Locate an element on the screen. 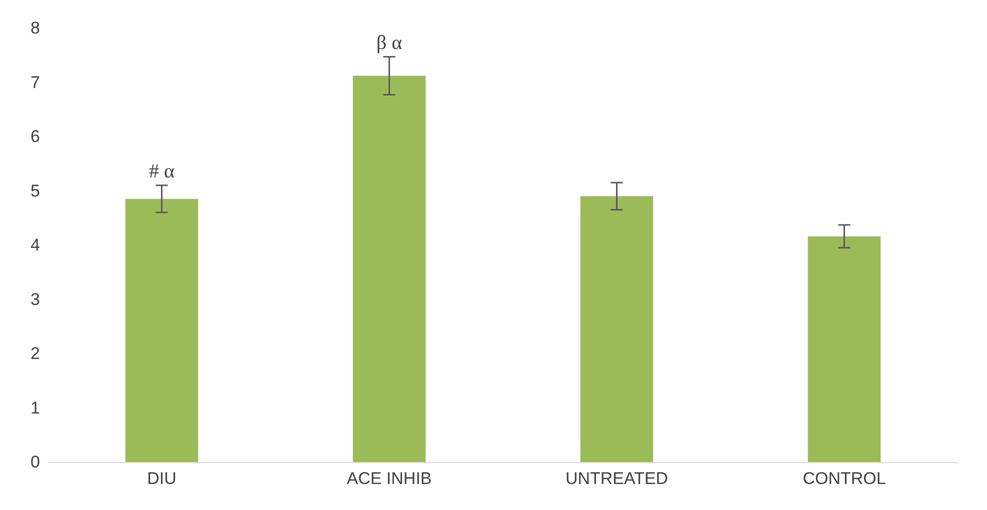 The image size is (987, 510). y-tick-label: 2 is located at coordinates (35, 353).